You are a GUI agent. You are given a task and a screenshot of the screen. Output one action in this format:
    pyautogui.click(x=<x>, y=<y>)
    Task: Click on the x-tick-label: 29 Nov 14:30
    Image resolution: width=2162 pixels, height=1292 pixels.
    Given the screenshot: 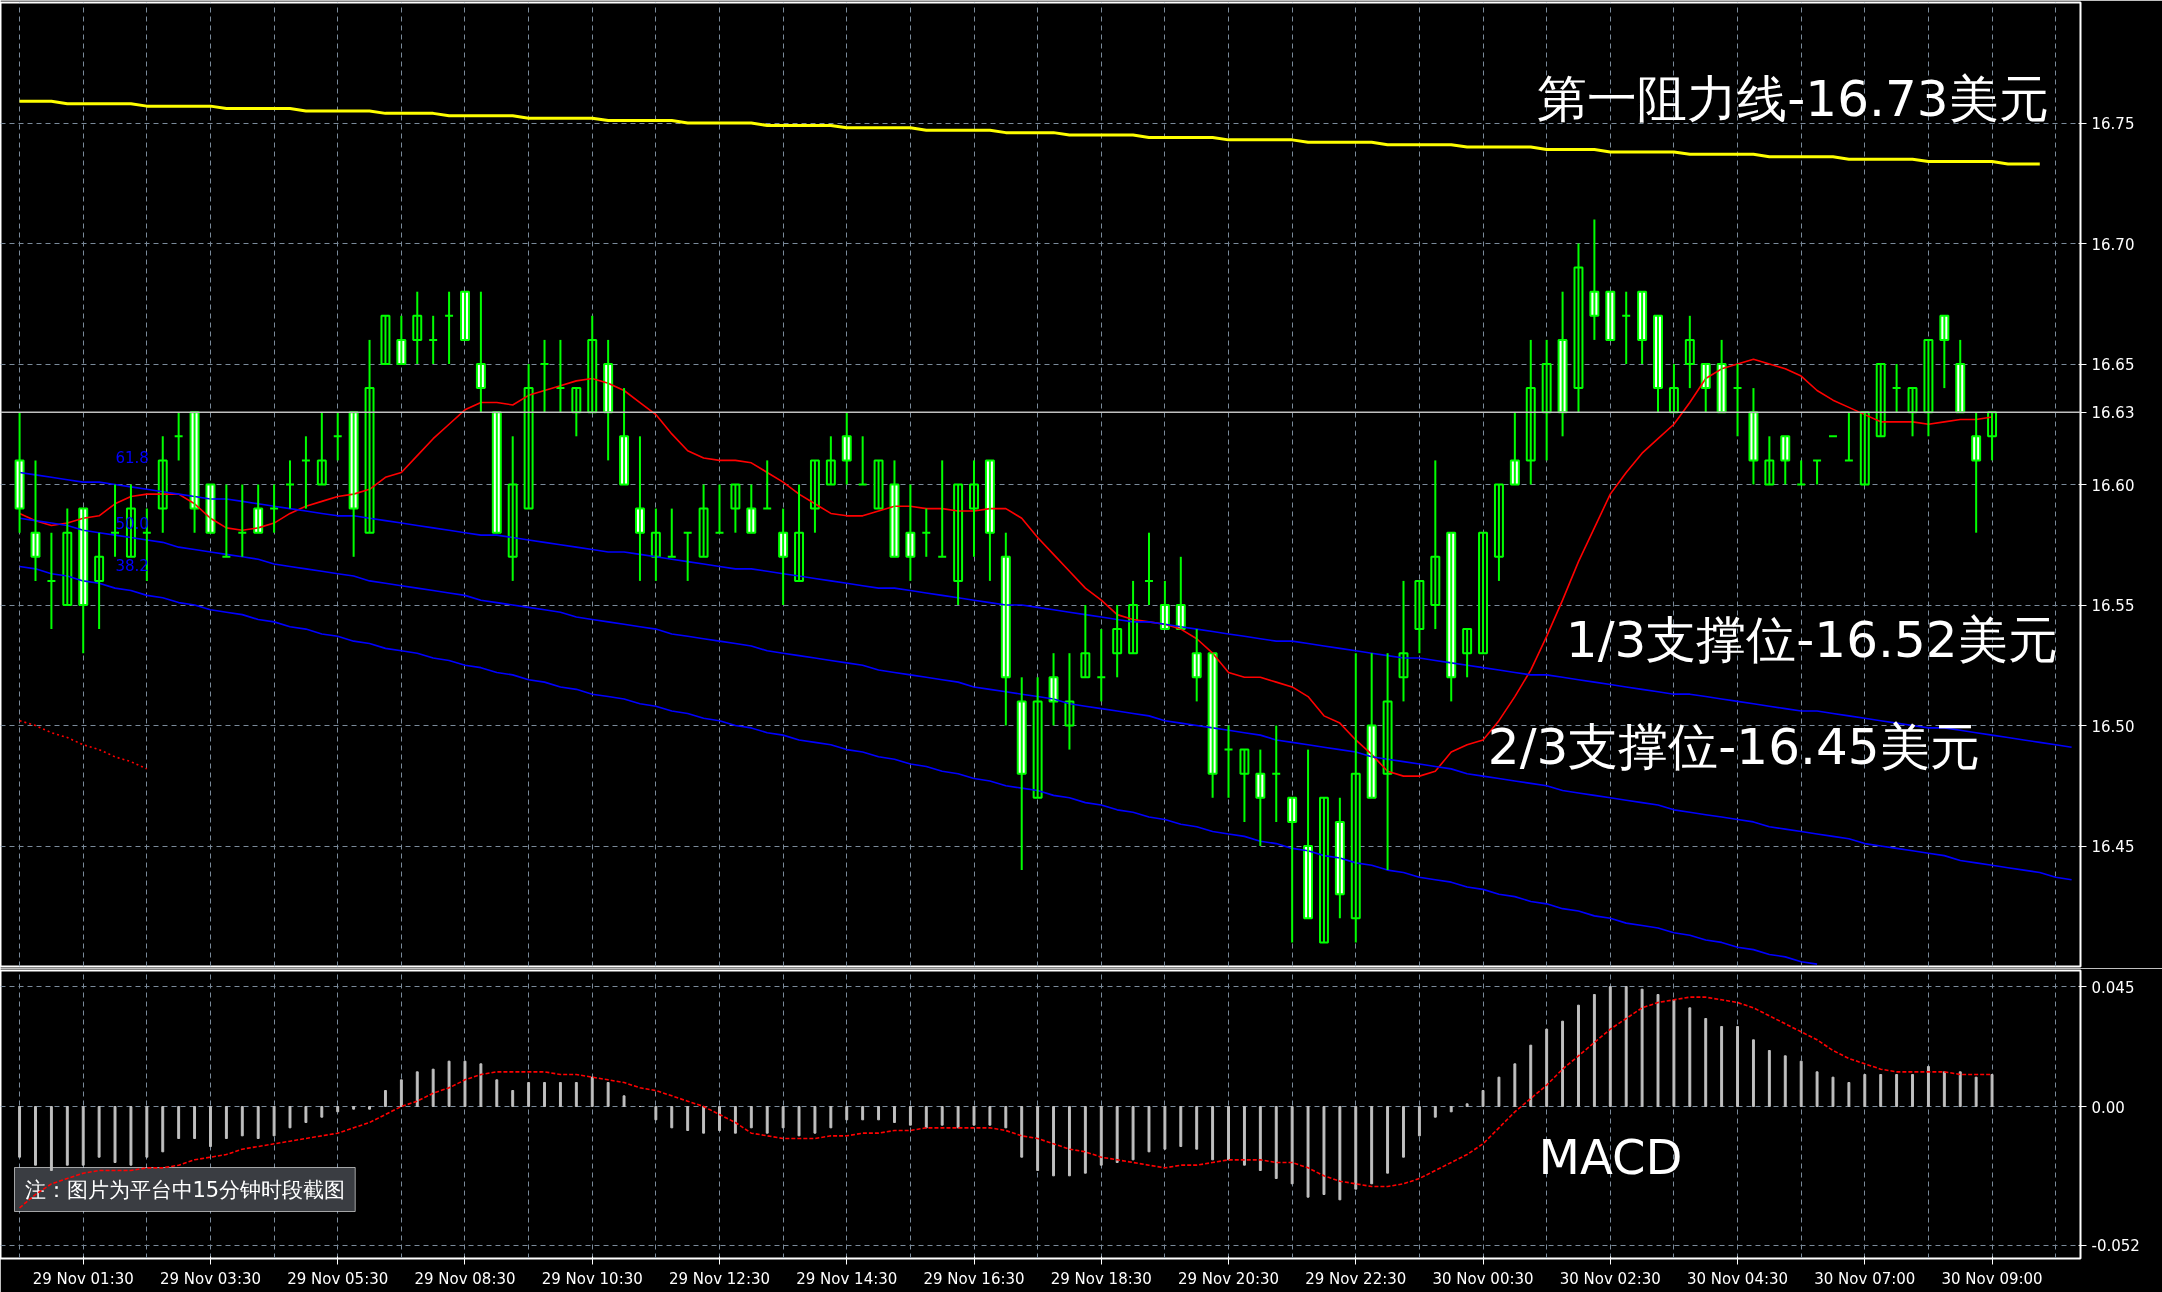 What is the action you would take?
    pyautogui.click(x=847, y=1278)
    